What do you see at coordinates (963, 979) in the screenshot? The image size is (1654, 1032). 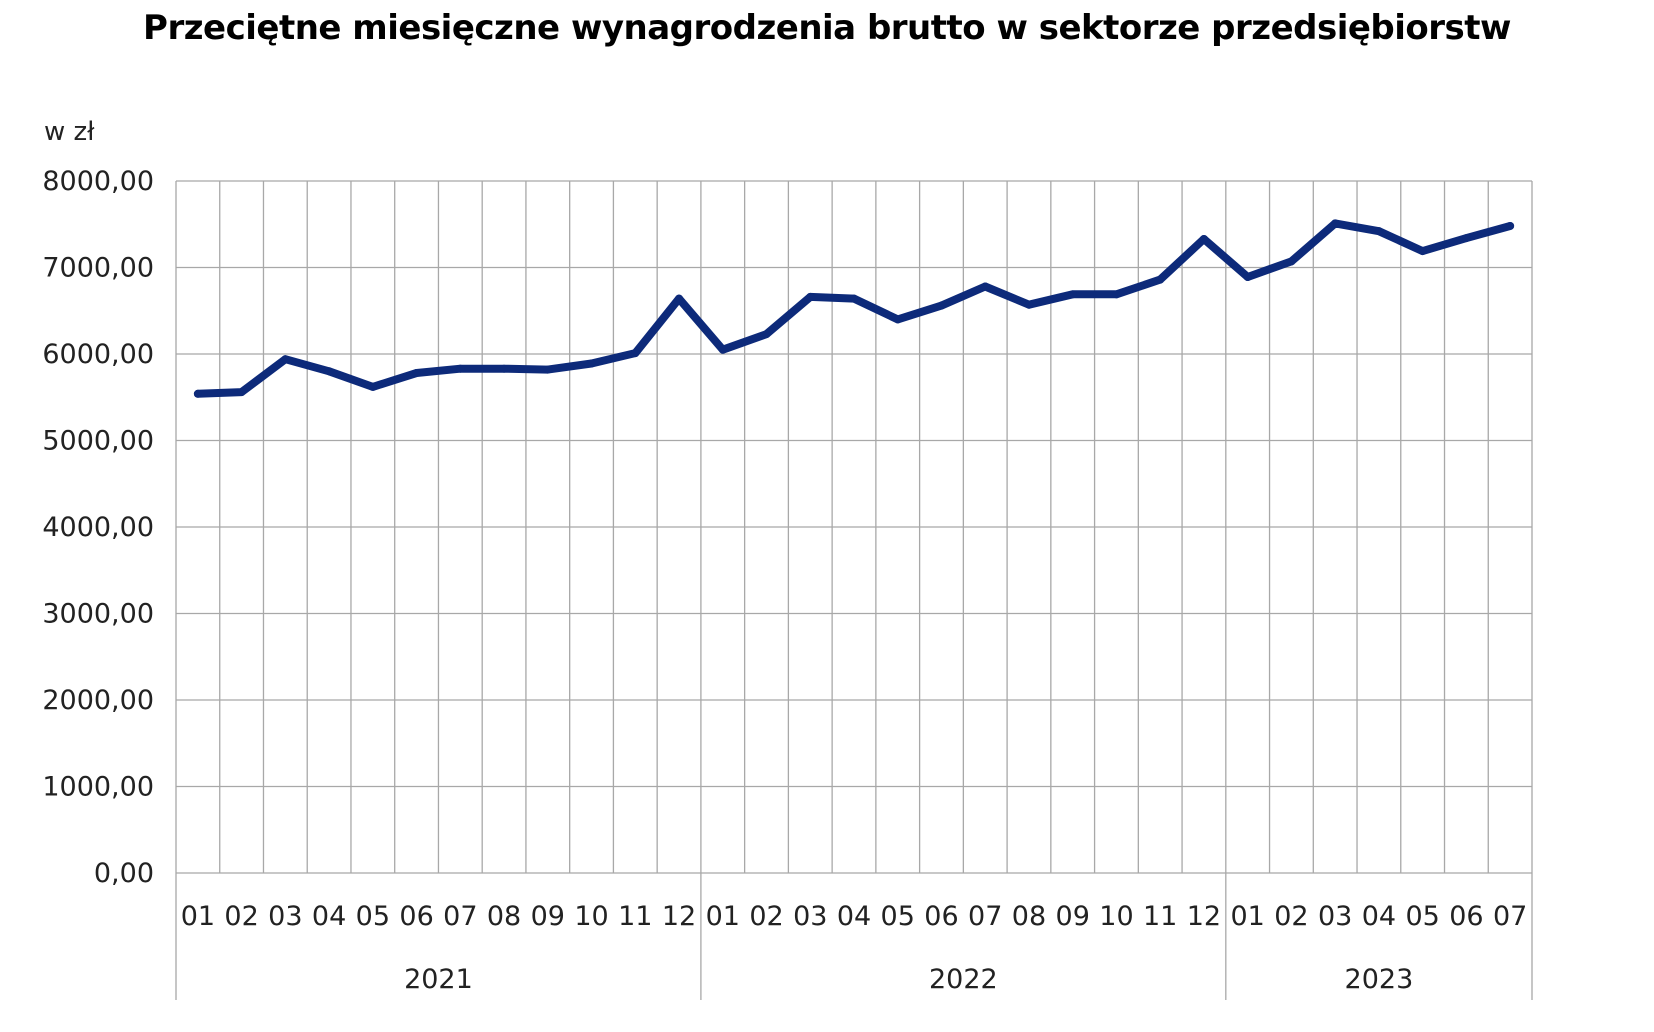 I see `year-label: 2022` at bounding box center [963, 979].